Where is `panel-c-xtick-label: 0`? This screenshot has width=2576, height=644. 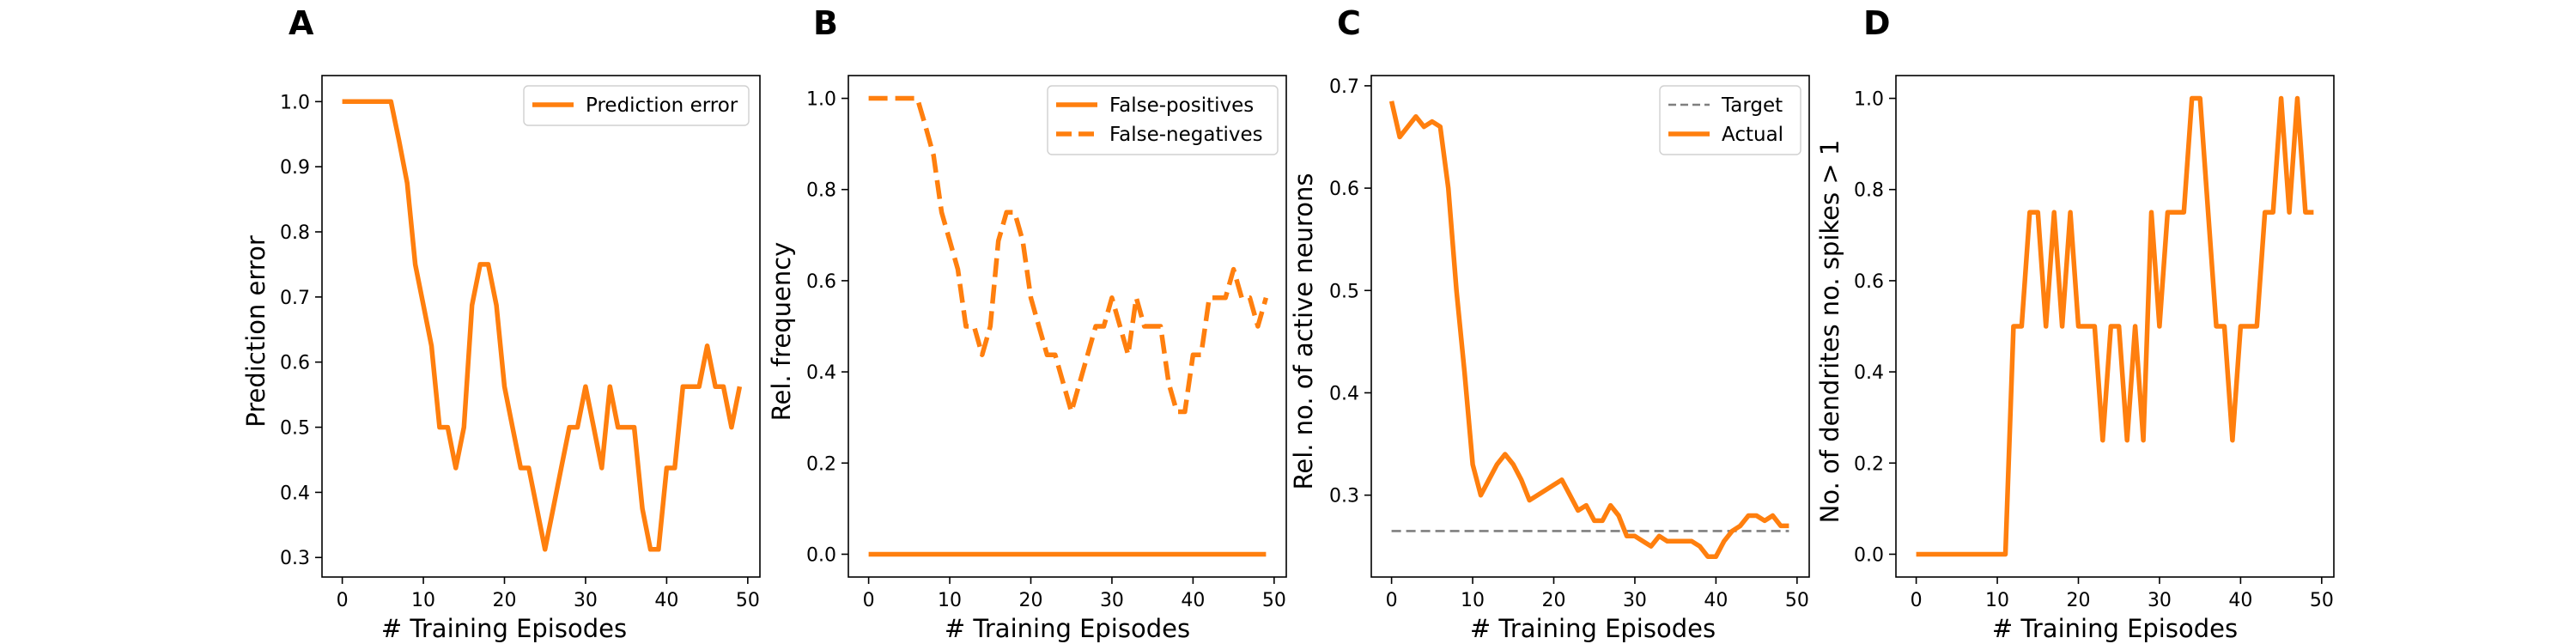
panel-c-xtick-label: 0 is located at coordinates (1392, 600).